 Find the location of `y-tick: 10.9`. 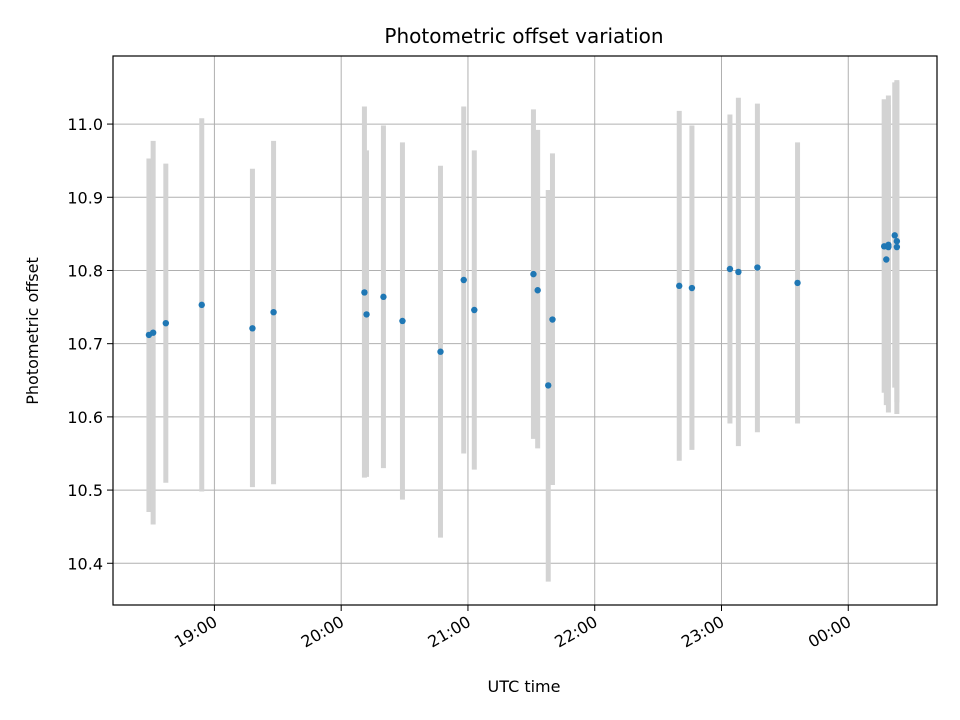

y-tick: 10.9 is located at coordinates (90, 197).